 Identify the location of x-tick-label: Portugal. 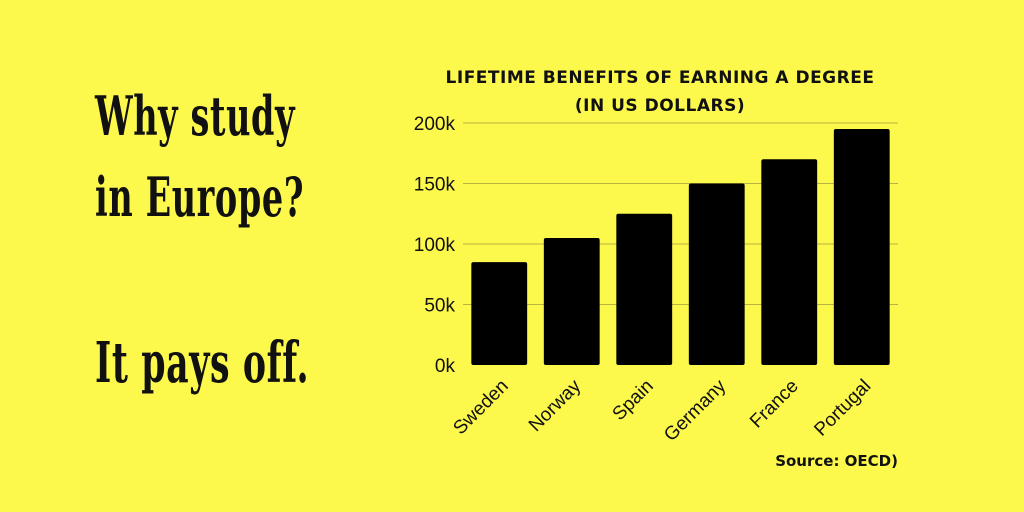
(842, 408).